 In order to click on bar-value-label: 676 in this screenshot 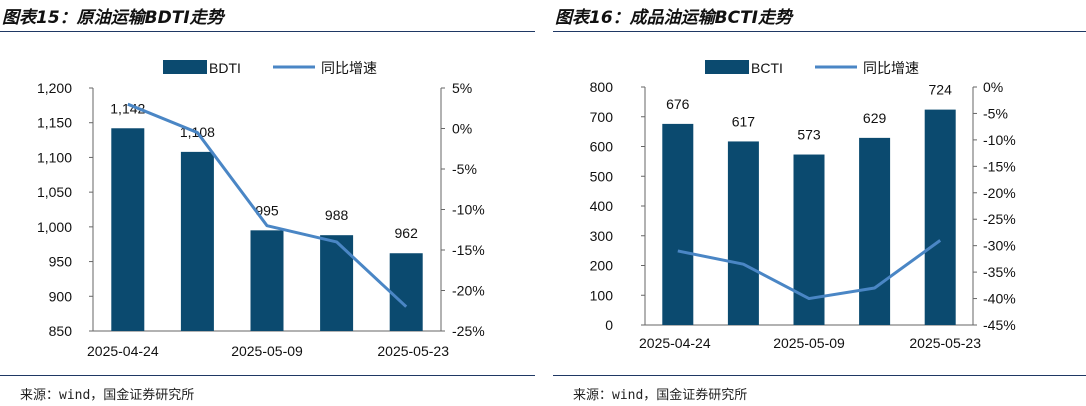, I will do `click(678, 104)`.